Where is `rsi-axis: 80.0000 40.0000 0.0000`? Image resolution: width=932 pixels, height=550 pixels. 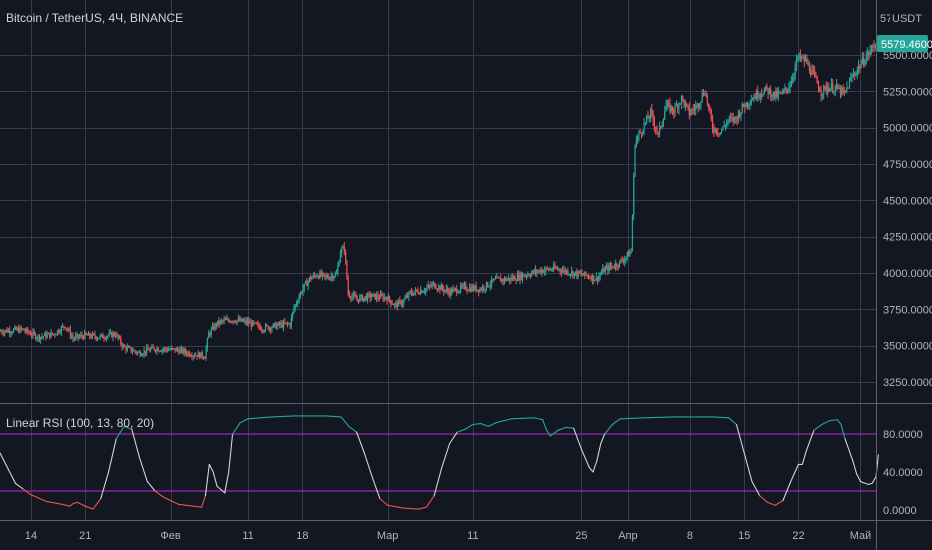 rsi-axis: 80.0000 40.0000 0.0000 is located at coordinates (903, 473).